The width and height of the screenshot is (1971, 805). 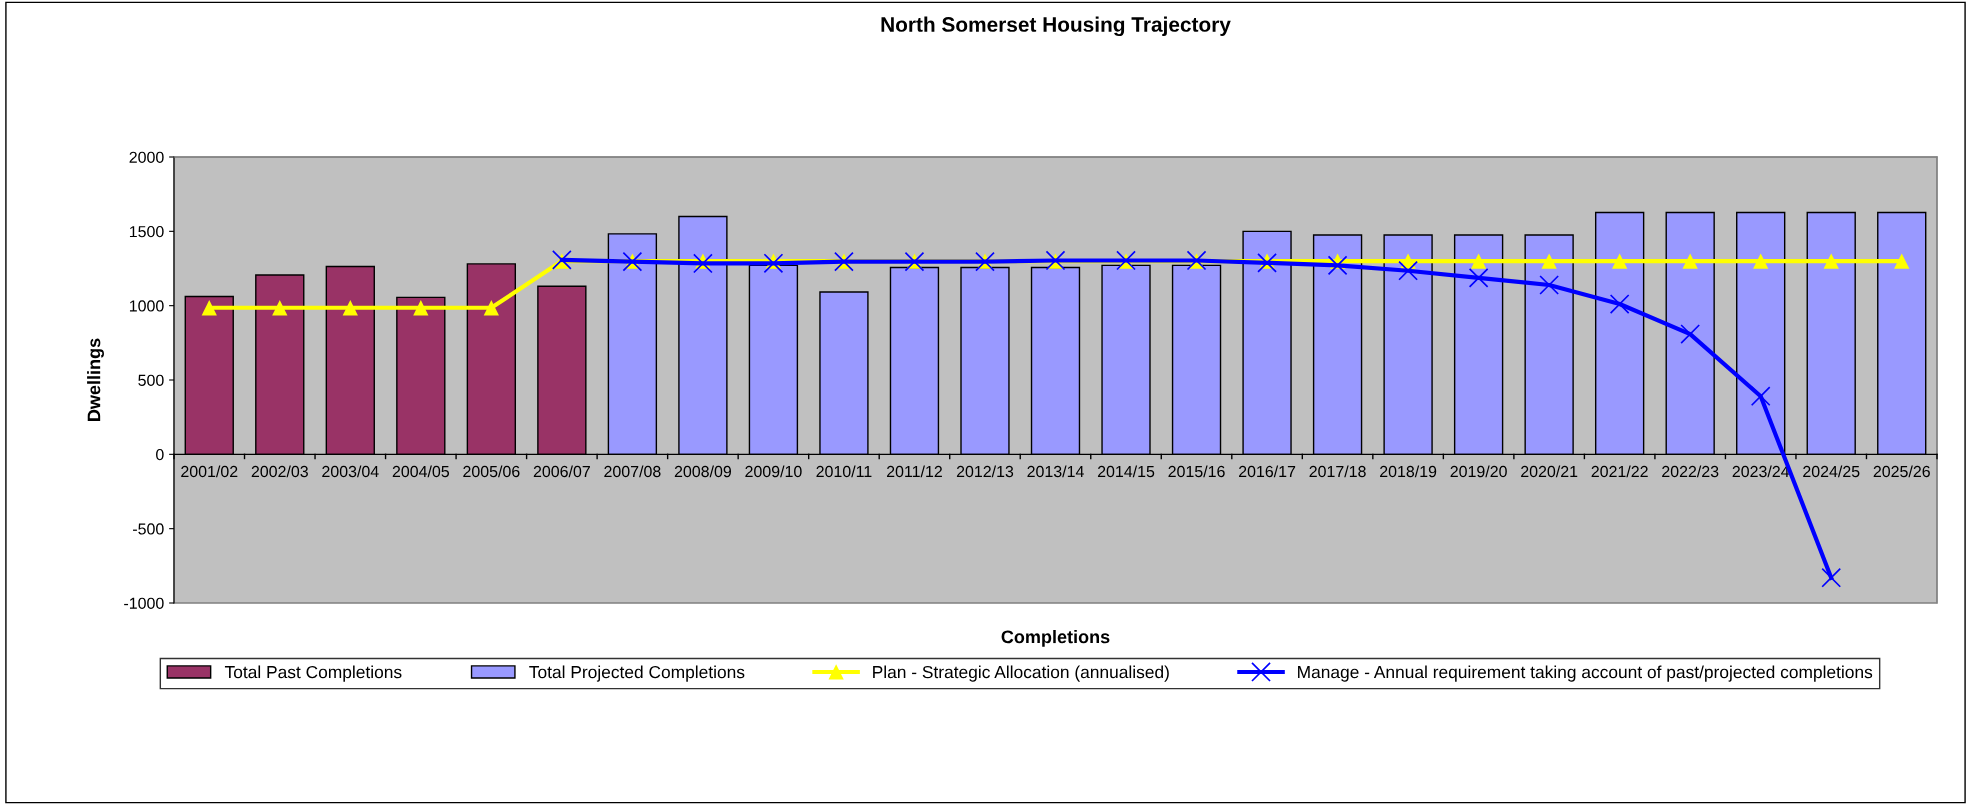 What do you see at coordinates (1337, 471) in the screenshot?
I see `x-tick-label: 2017/18` at bounding box center [1337, 471].